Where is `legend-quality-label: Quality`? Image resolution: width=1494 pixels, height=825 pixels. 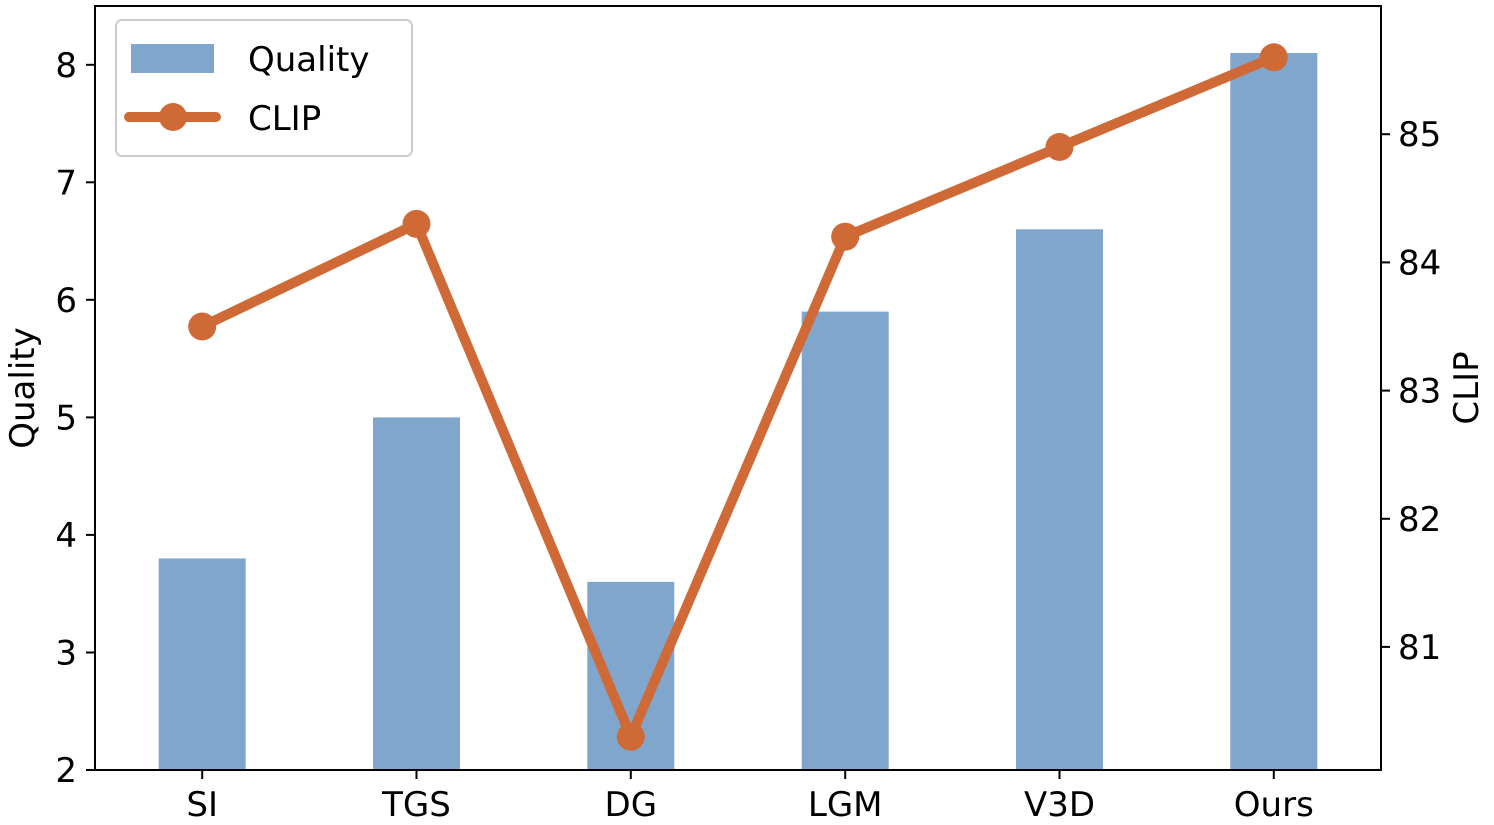 legend-quality-label: Quality is located at coordinates (309, 60).